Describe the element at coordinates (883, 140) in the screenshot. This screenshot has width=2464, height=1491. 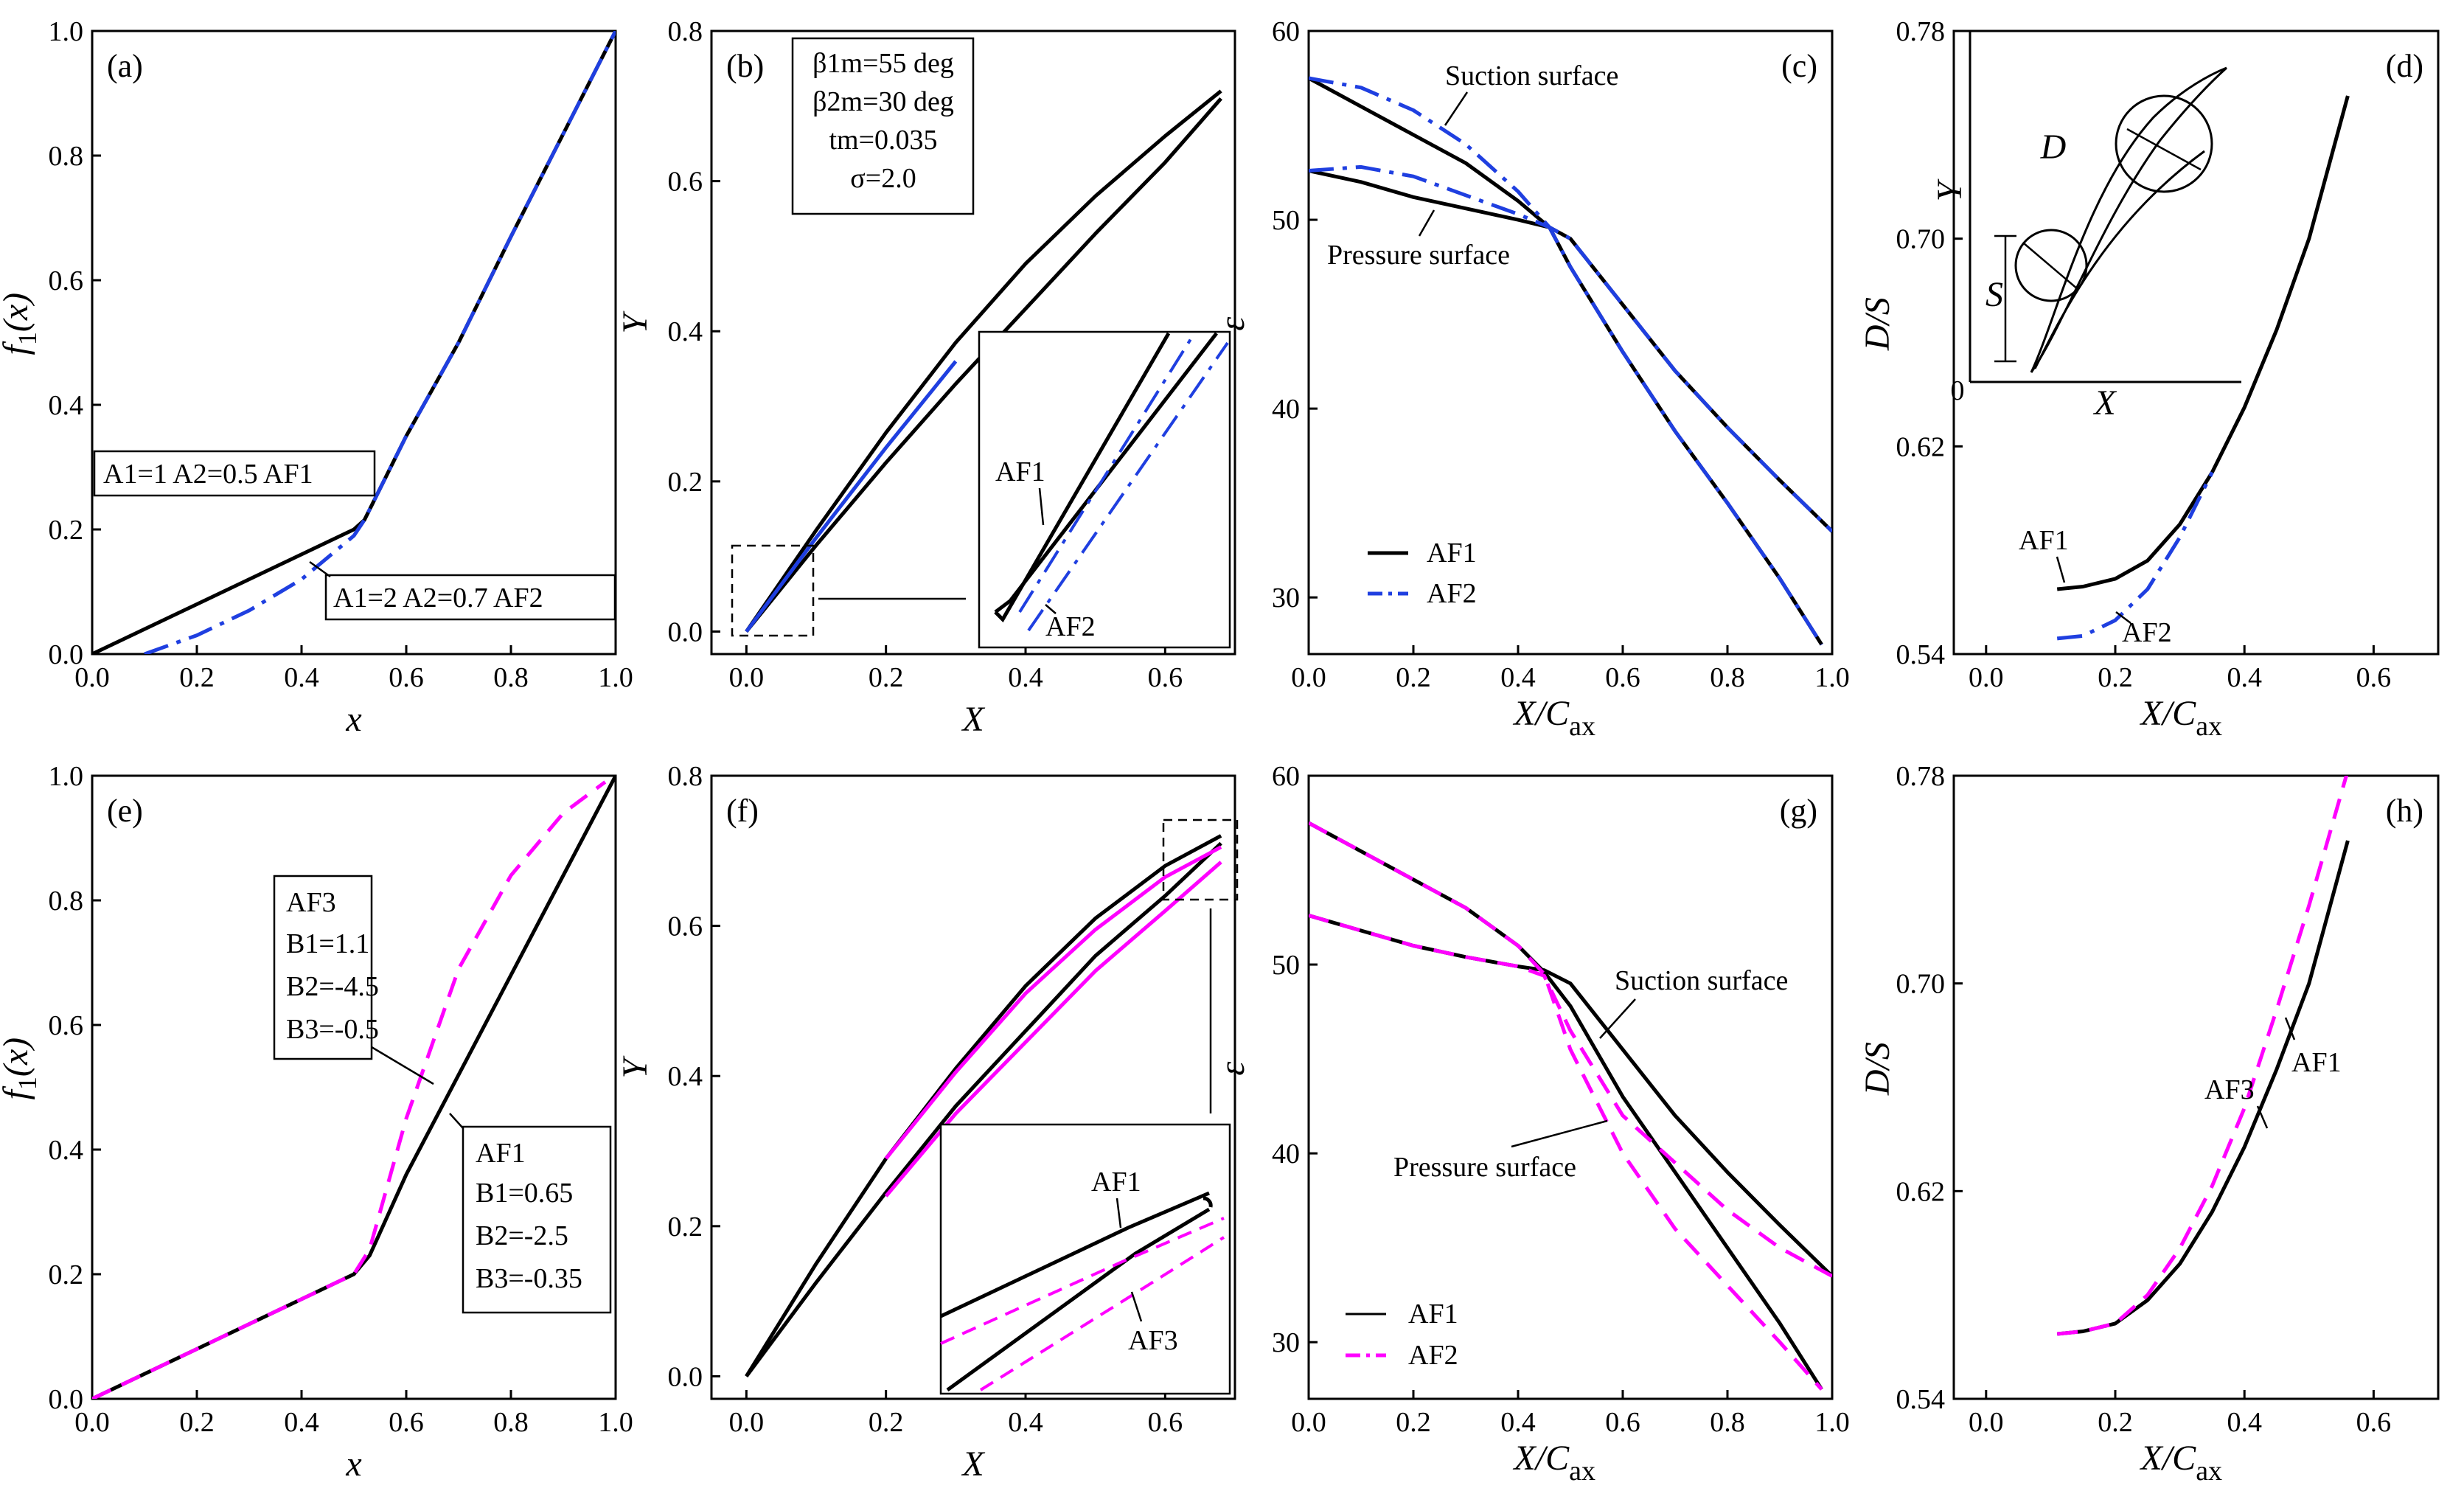
I see `design-parameter: tm=0.035` at that location.